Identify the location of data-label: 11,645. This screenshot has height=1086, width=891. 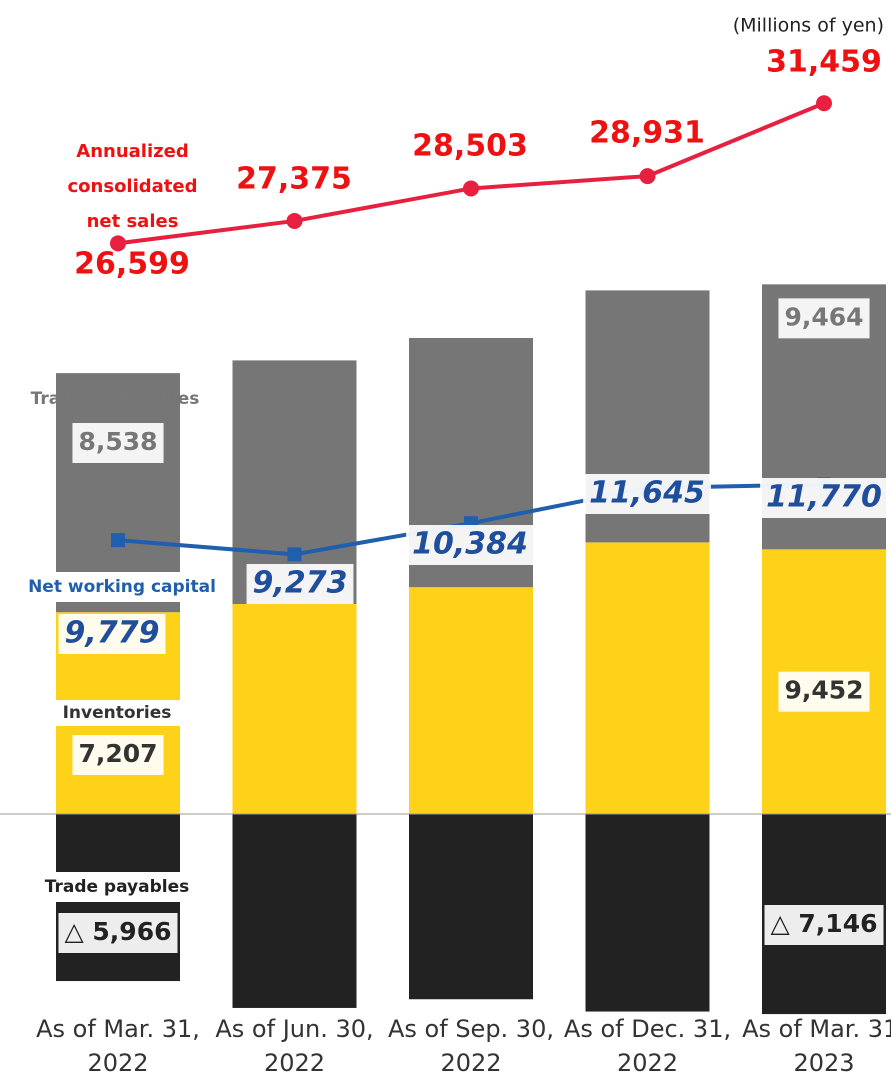
(647, 493).